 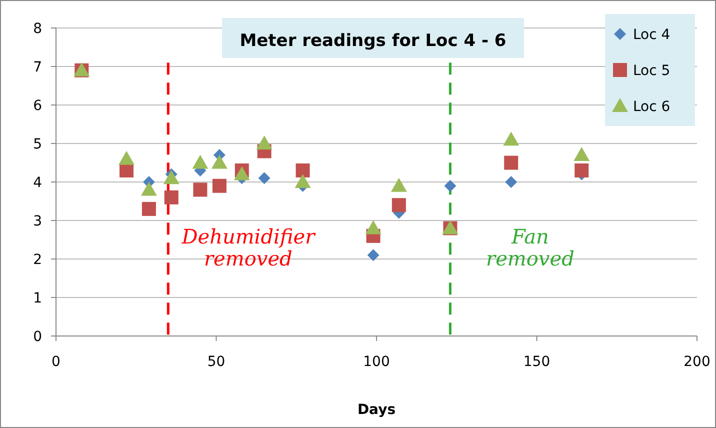 I want to click on y-tick-label: 6, so click(x=37, y=106).